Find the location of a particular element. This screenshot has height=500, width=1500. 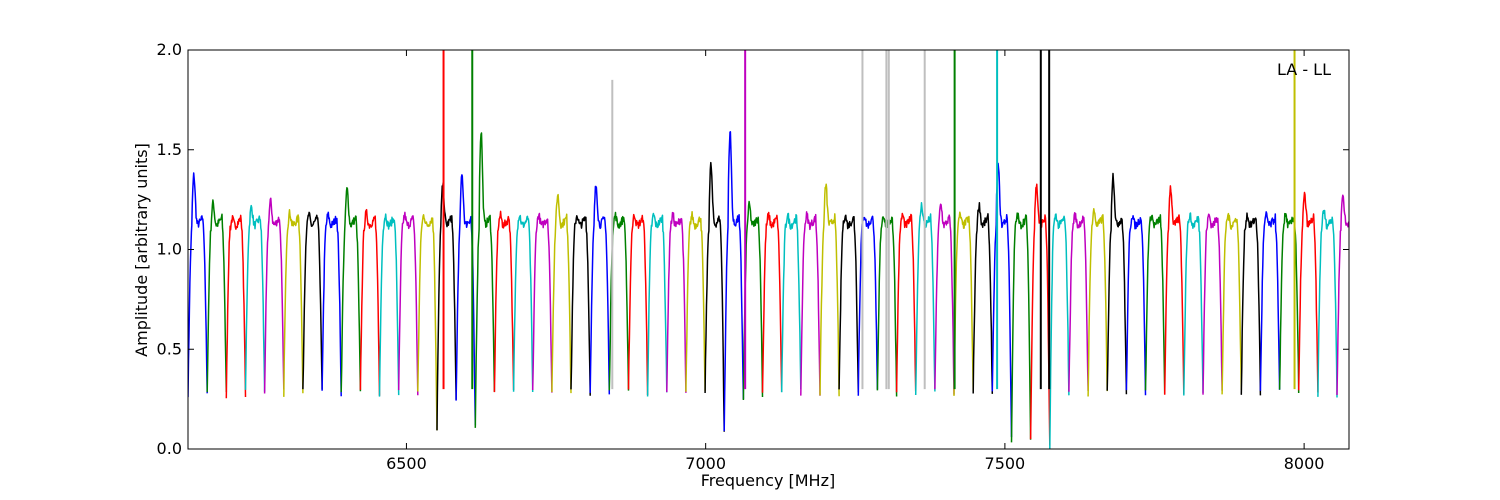

x-tick-label: 7500 is located at coordinates (1005, 463).